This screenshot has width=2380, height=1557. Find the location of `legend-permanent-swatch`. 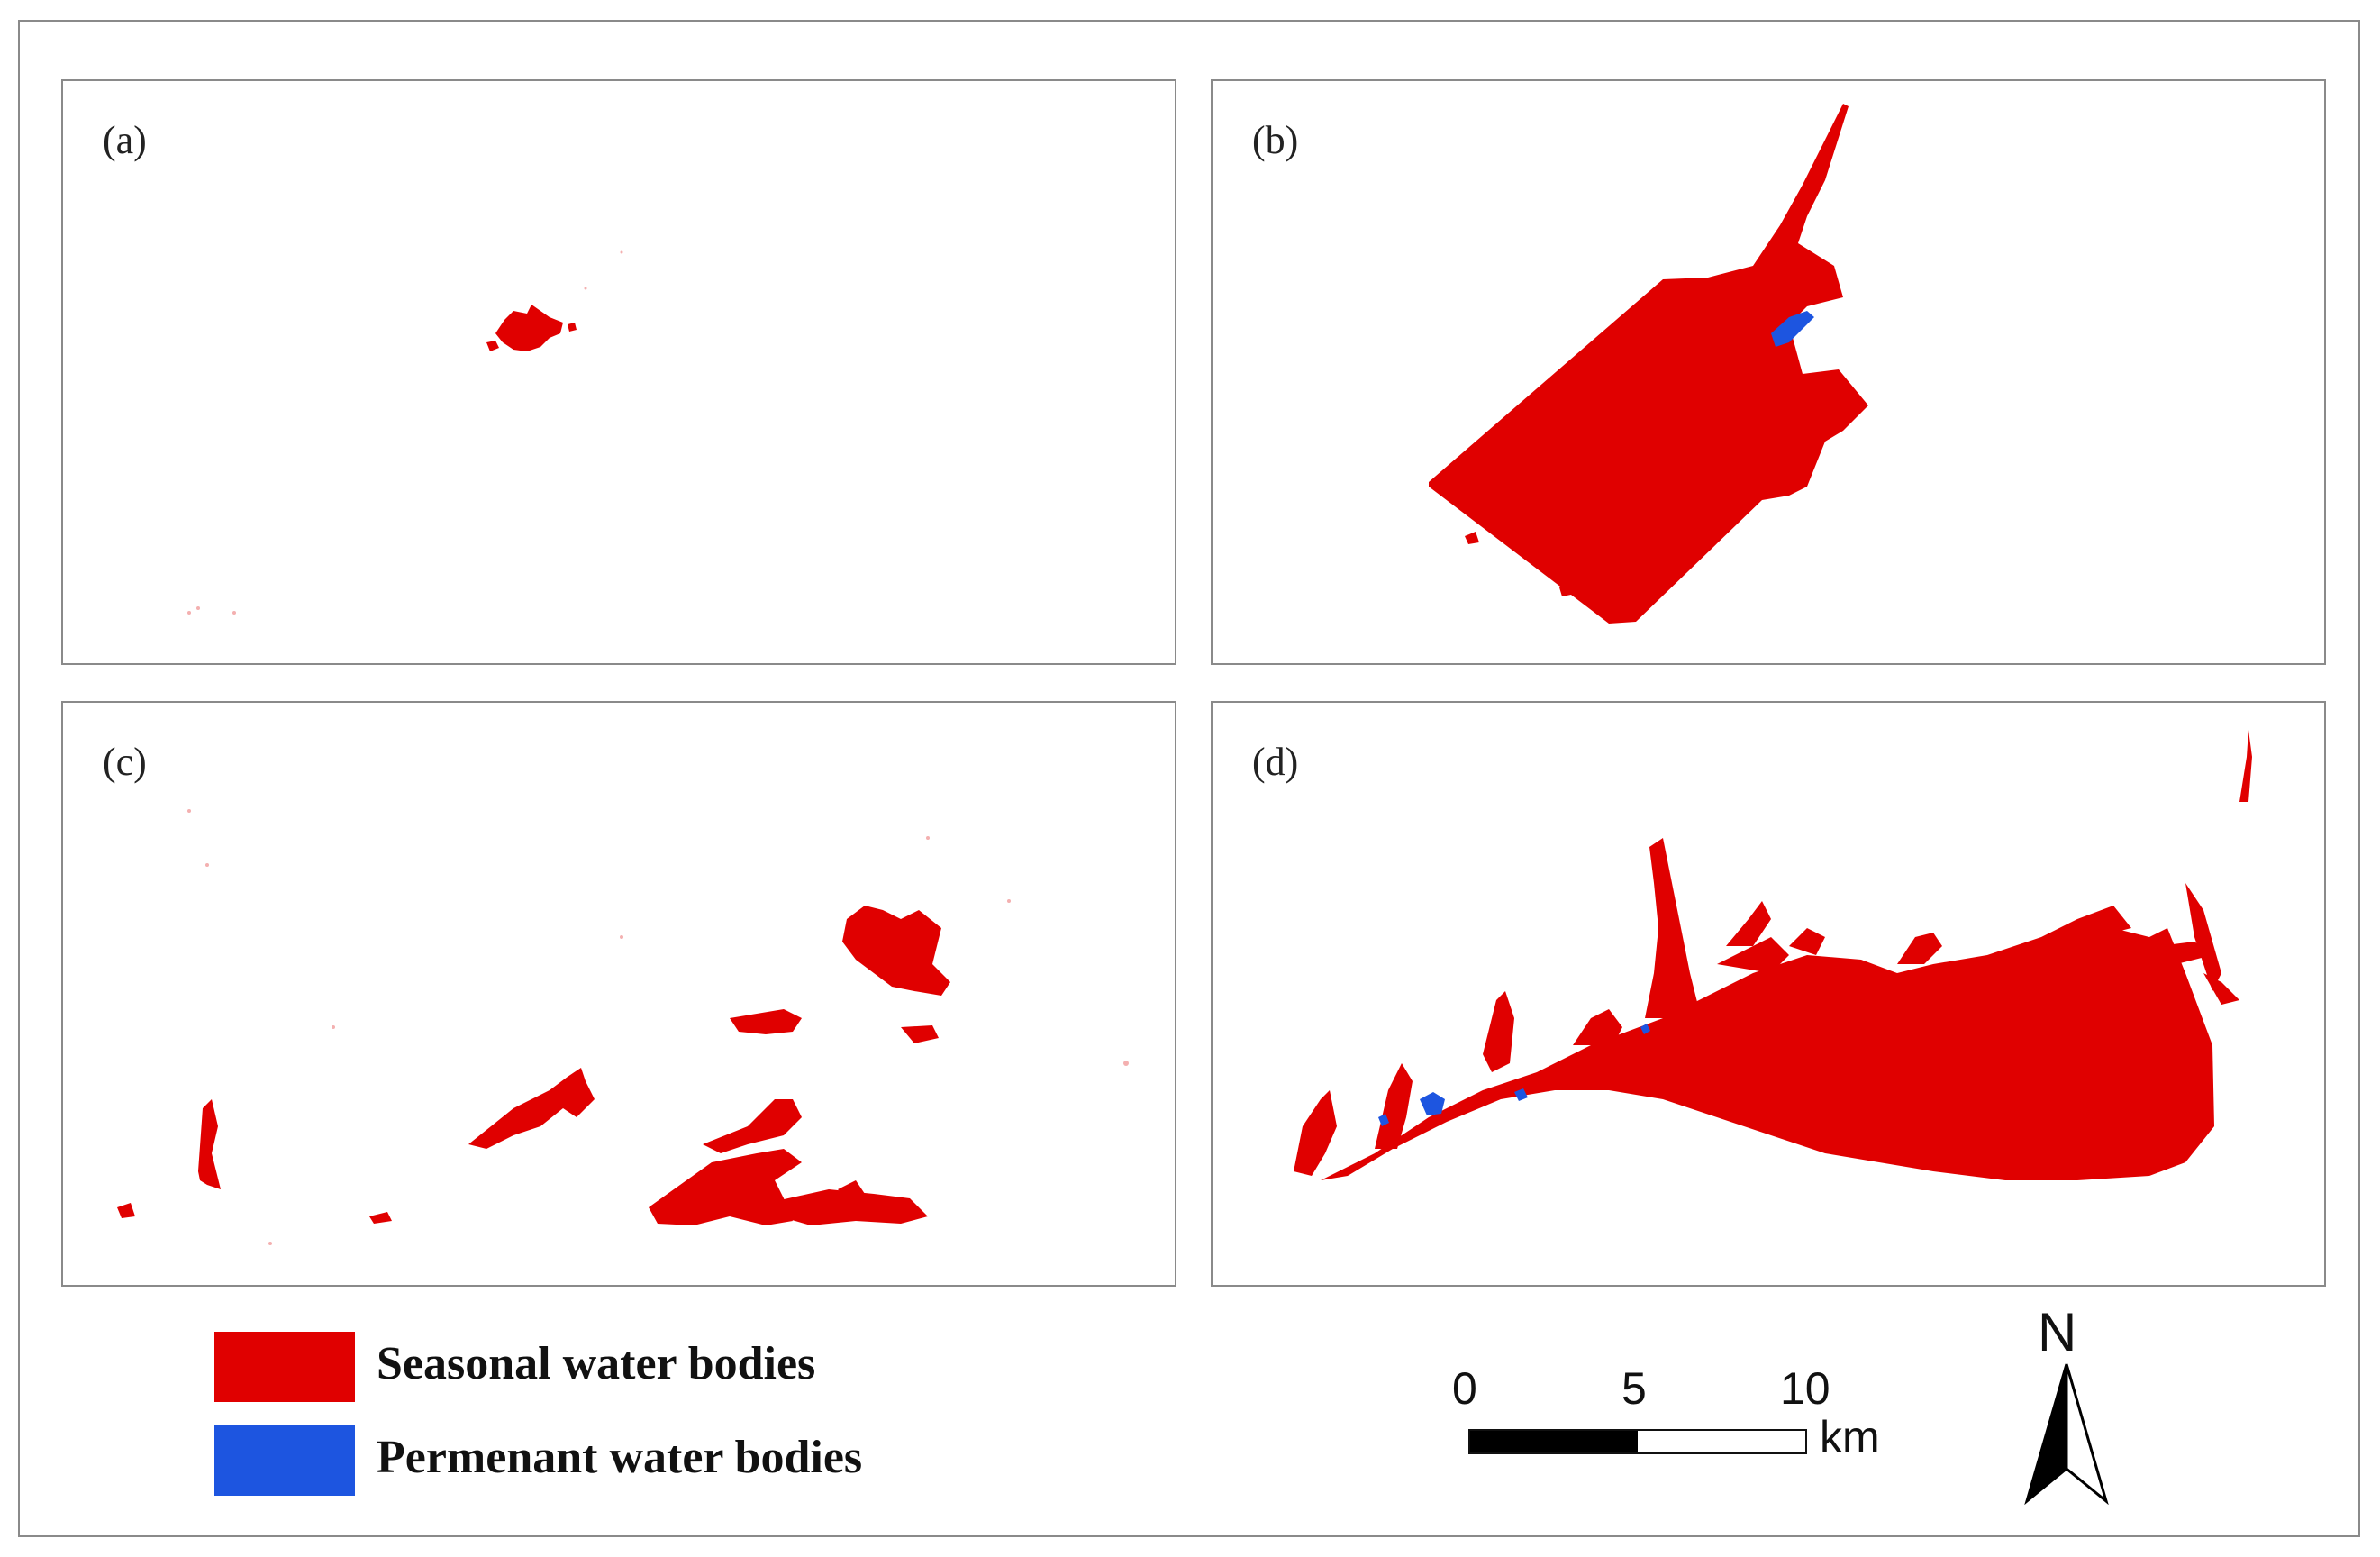

legend-permanent-swatch is located at coordinates (284, 1460).